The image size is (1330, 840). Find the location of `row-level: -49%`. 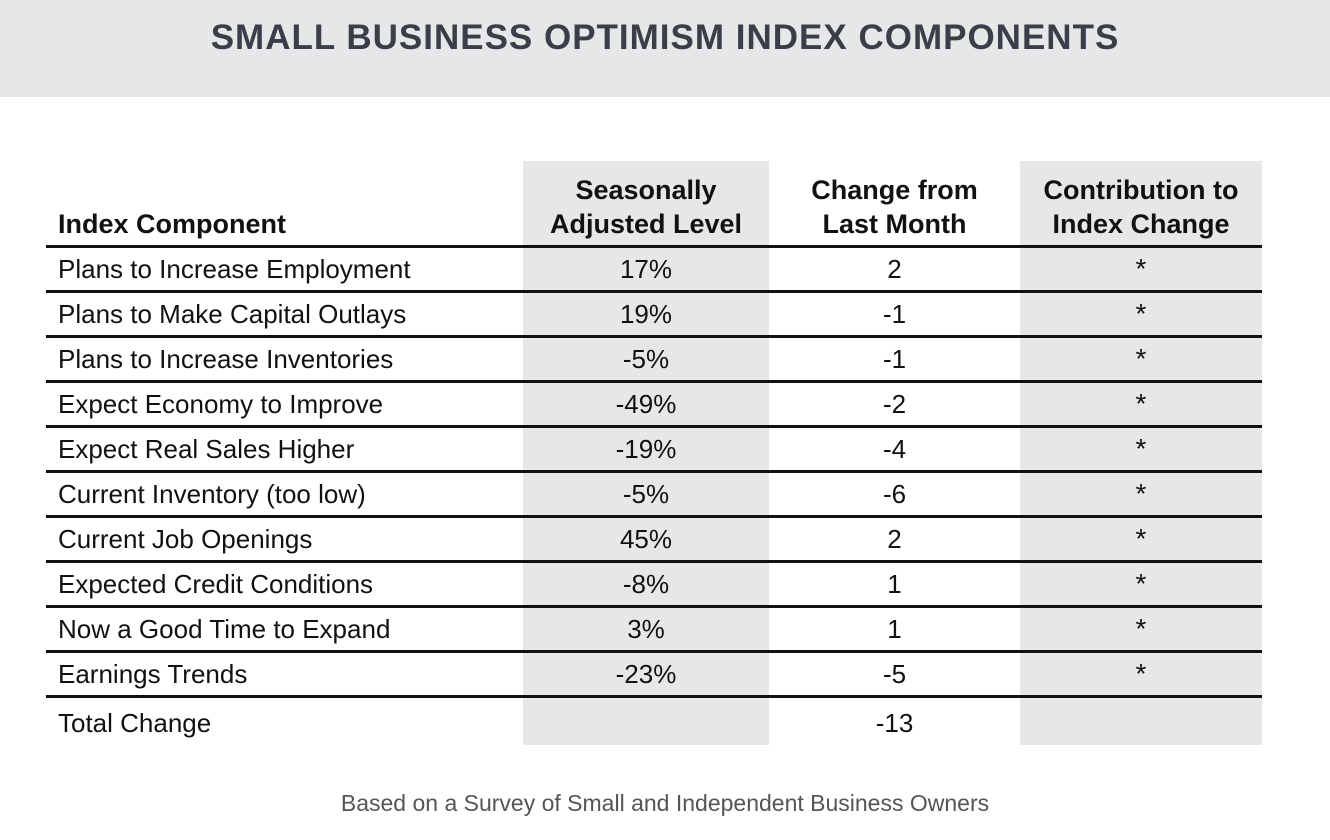

row-level: -49% is located at coordinates (646, 404).